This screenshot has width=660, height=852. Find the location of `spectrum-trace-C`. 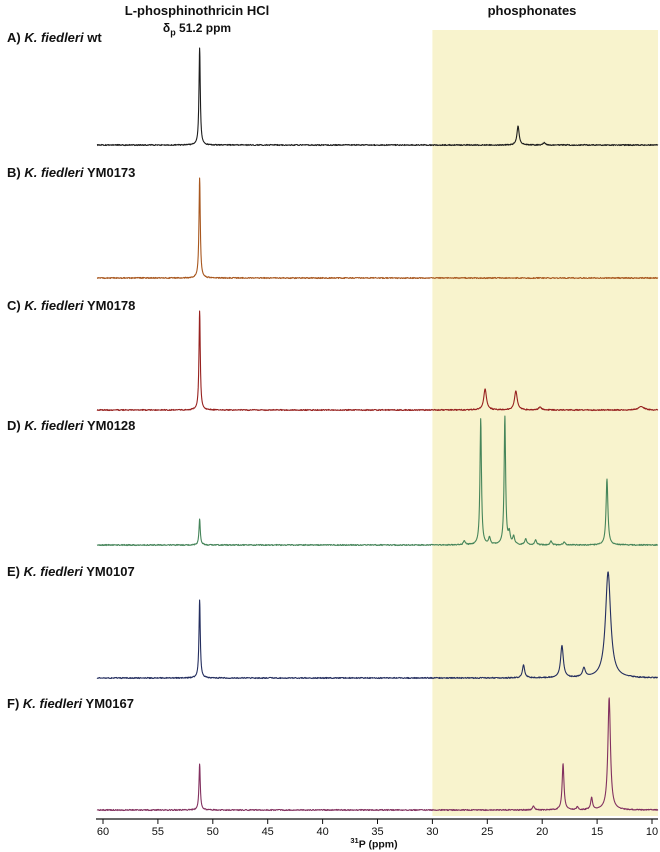

spectrum-trace-C is located at coordinates (377, 361).